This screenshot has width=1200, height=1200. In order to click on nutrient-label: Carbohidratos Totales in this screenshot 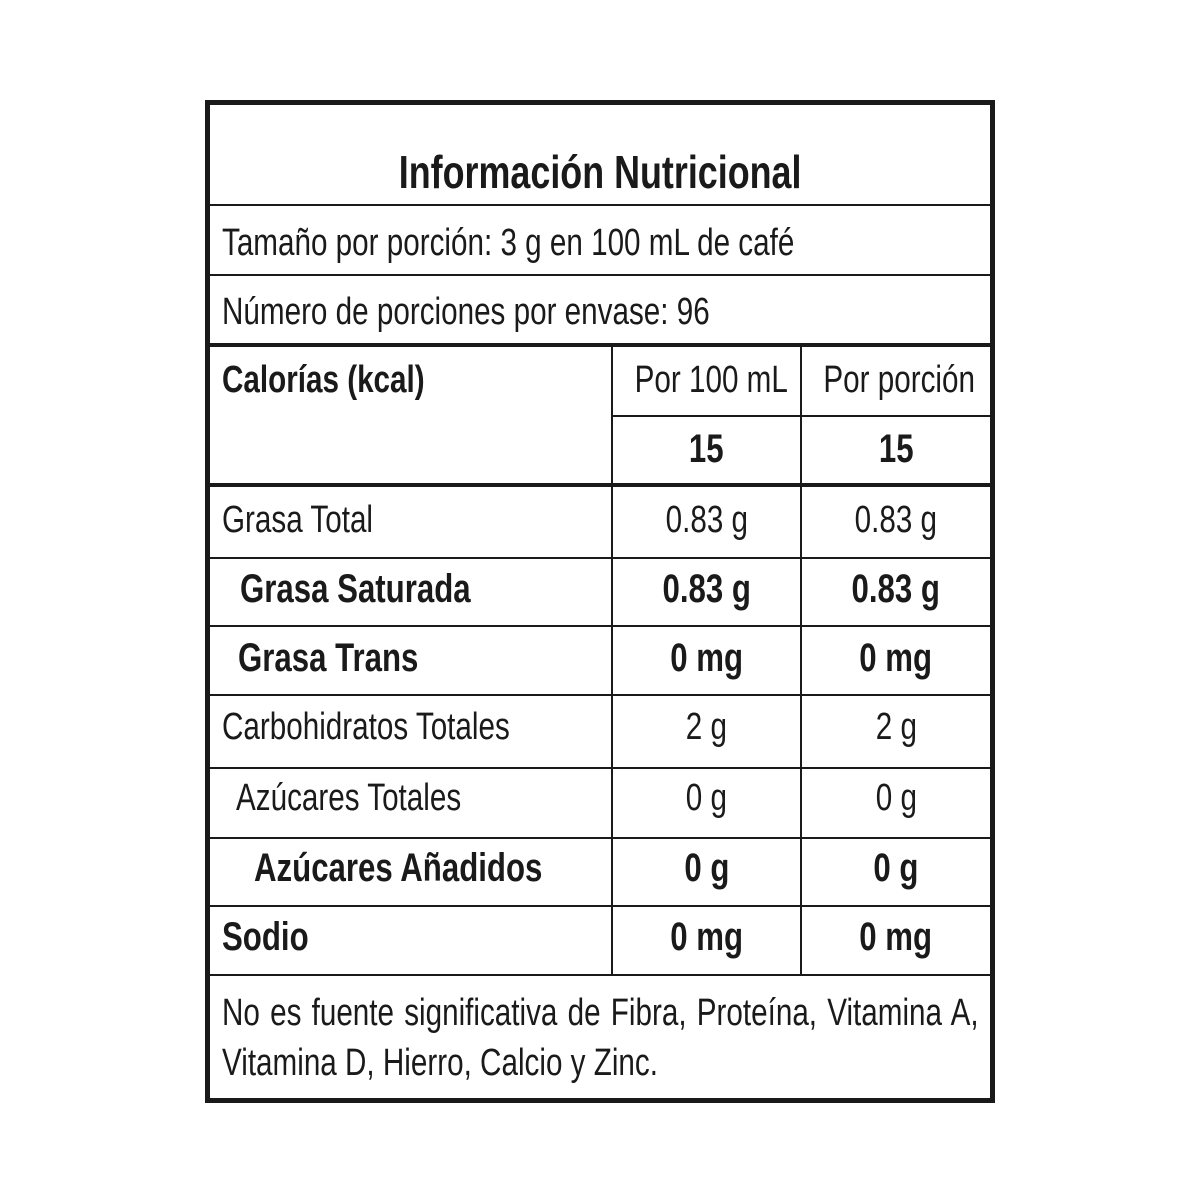, I will do `click(366, 727)`.